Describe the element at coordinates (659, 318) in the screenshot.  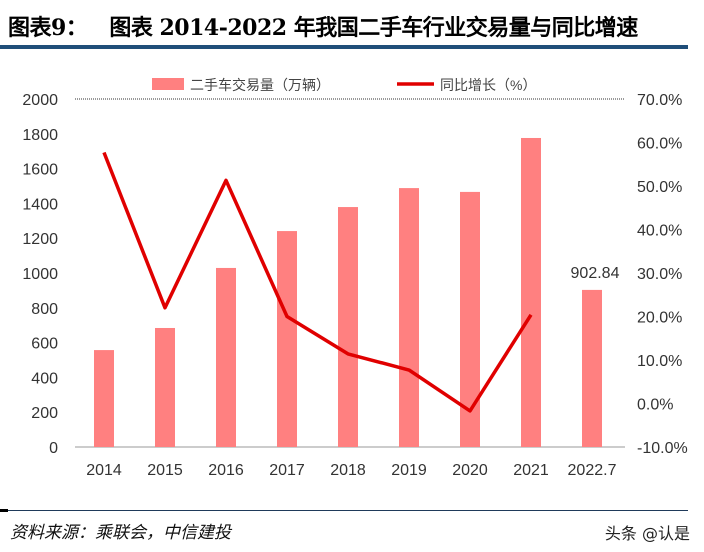
I see `right-tick-label: 20.0%` at that location.